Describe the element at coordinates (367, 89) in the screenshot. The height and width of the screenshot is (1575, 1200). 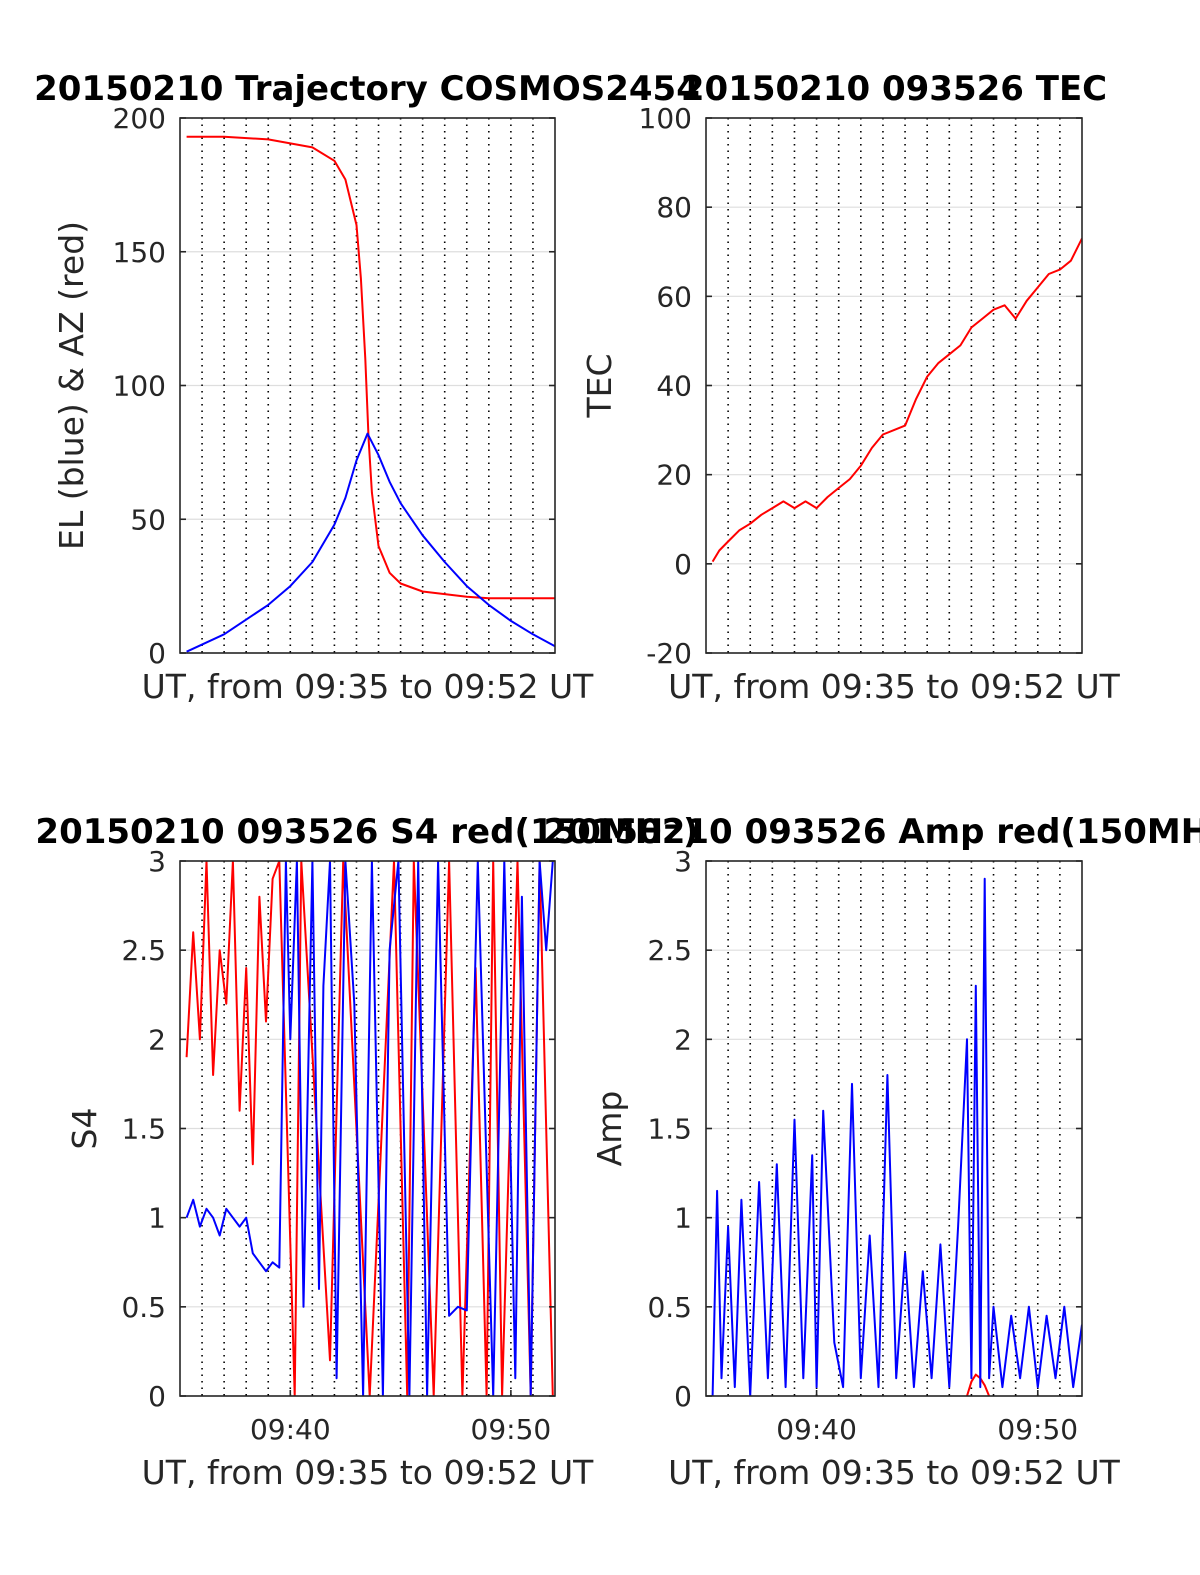
I see `chart-title: 20150210 Trajectory COSMOS2454` at that location.